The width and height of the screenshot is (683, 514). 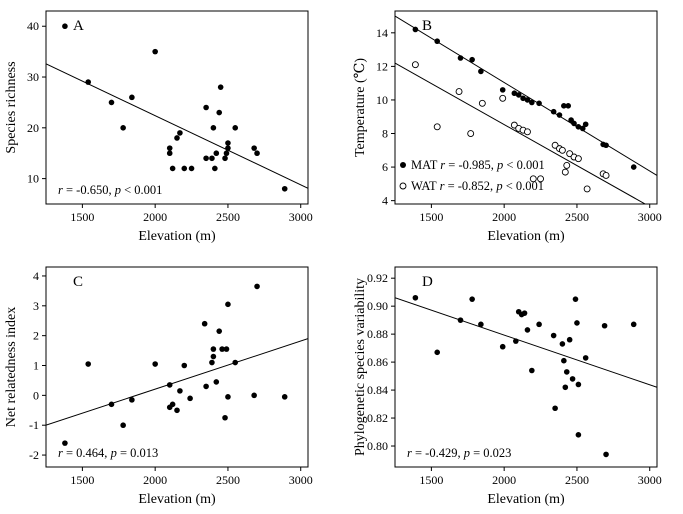 I want to click on y-tick-label: 30, so click(x=33, y=77).